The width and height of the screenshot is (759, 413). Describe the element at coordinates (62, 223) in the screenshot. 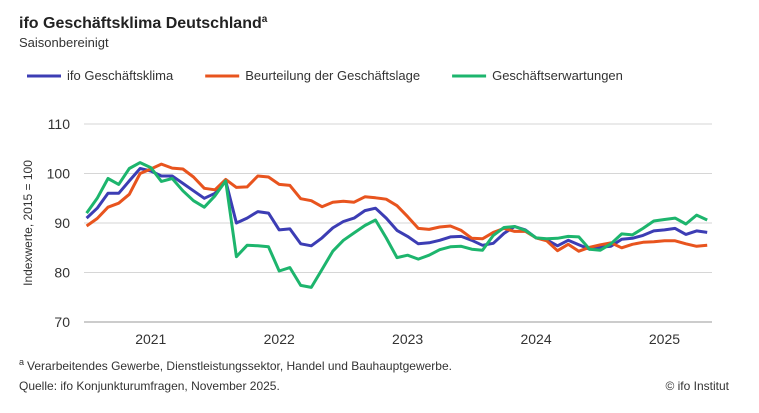

I see `y-tick-label: 90` at that location.